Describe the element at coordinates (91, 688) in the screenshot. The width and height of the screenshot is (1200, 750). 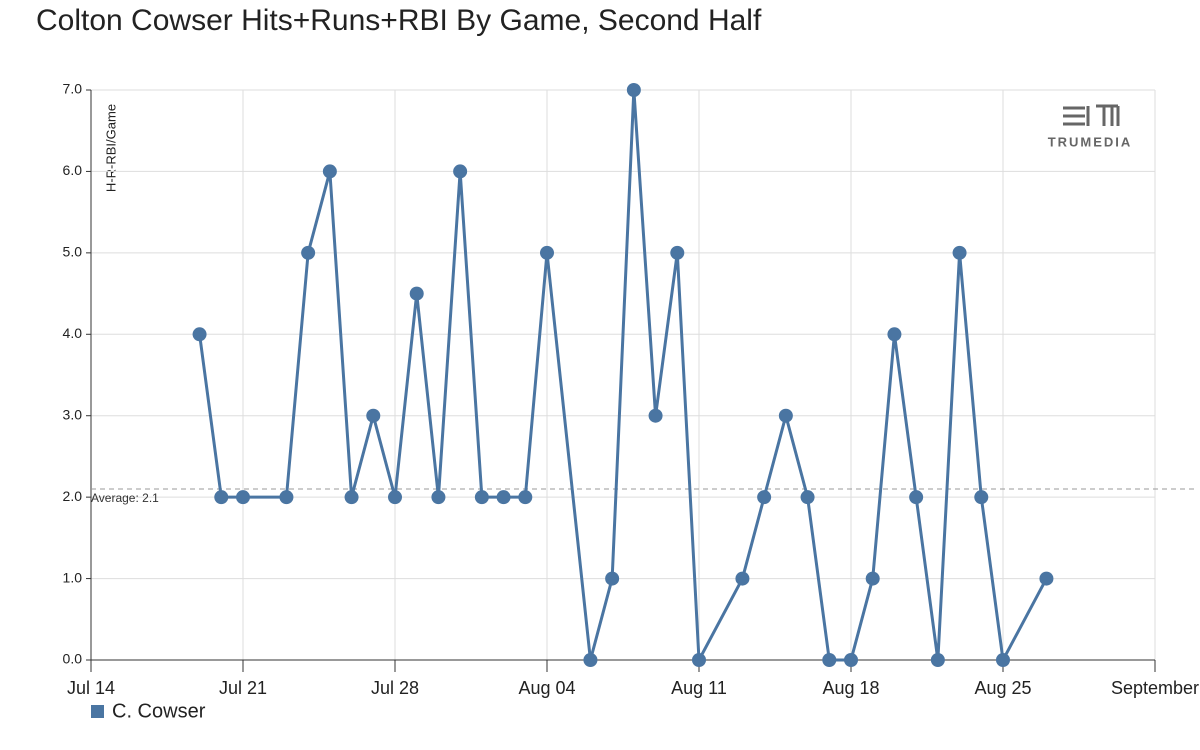
I see `x-tick-label: Jul 14` at that location.